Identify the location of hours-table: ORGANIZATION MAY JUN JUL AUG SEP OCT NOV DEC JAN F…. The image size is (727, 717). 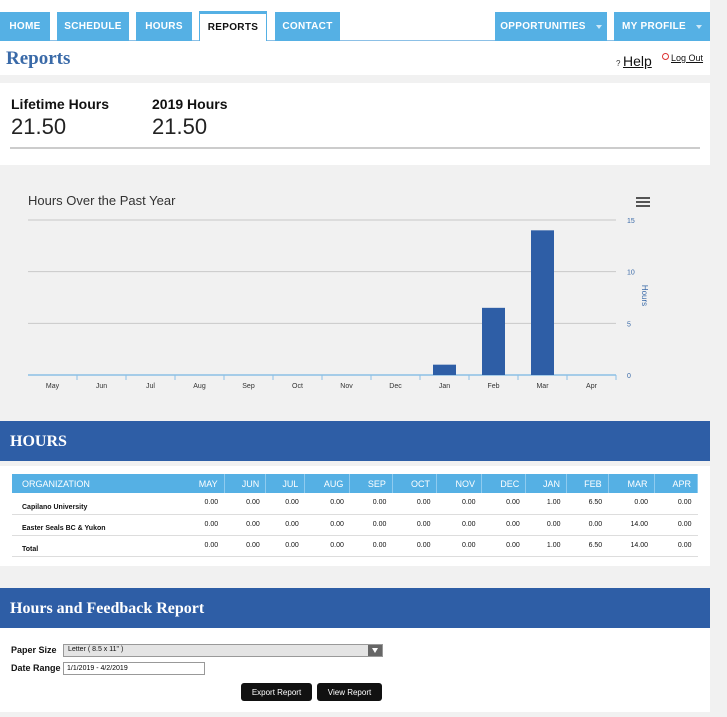
(355, 515).